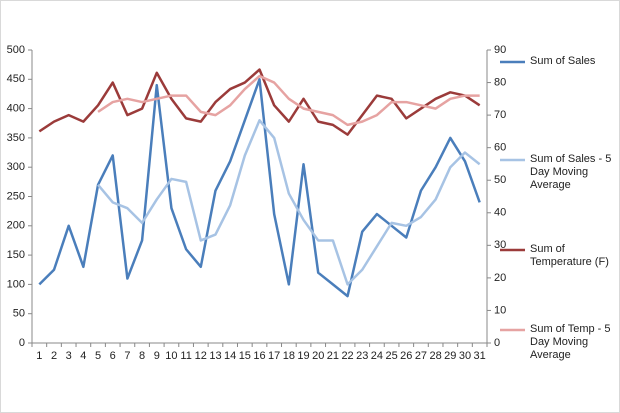 Image resolution: width=620 pixels, height=413 pixels. I want to click on x-tick-label: 19, so click(303, 356).